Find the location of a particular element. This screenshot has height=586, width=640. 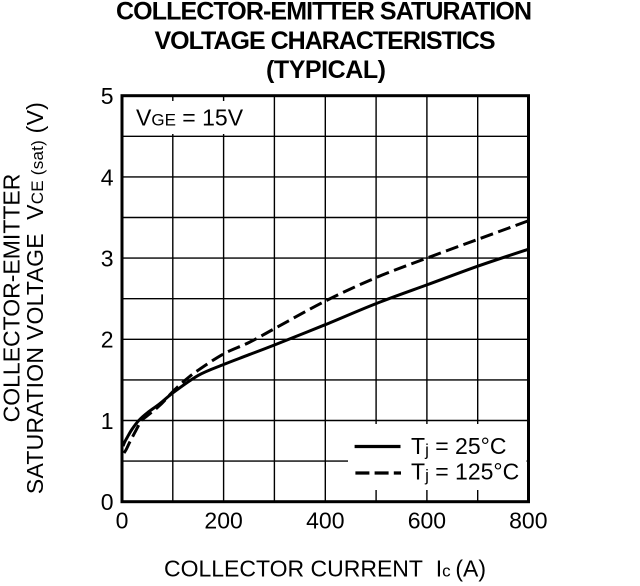

svg-text: 2 is located at coordinates (107, 340).